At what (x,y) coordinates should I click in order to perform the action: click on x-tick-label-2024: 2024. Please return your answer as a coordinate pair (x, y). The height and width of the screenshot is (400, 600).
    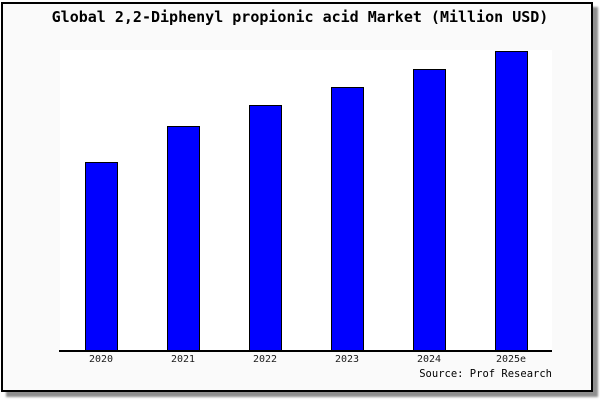
    Looking at the image, I should click on (429, 359).